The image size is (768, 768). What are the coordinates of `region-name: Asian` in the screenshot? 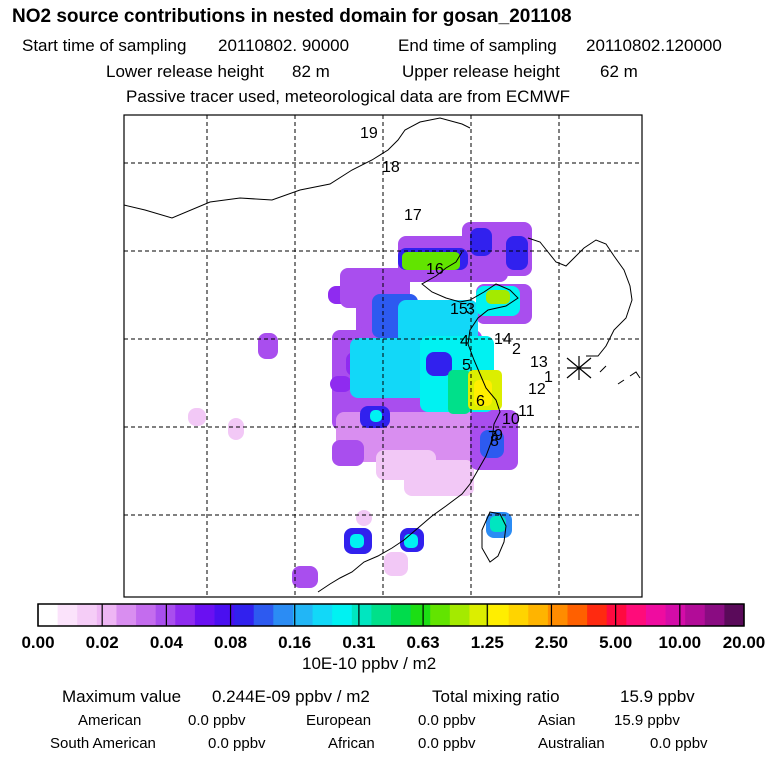 It's located at (557, 720).